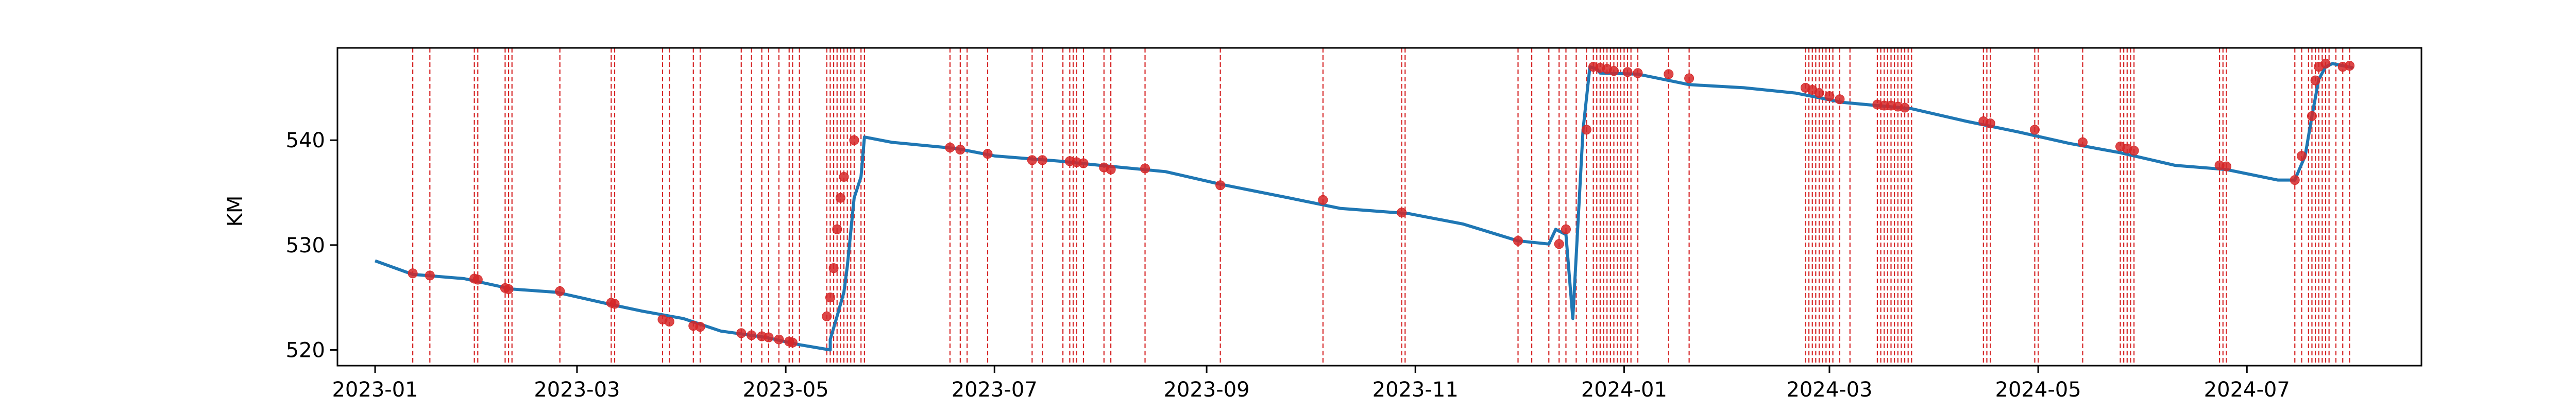 The width and height of the screenshot is (2576, 412). I want to click on y-tick-label: 520, so click(305, 350).